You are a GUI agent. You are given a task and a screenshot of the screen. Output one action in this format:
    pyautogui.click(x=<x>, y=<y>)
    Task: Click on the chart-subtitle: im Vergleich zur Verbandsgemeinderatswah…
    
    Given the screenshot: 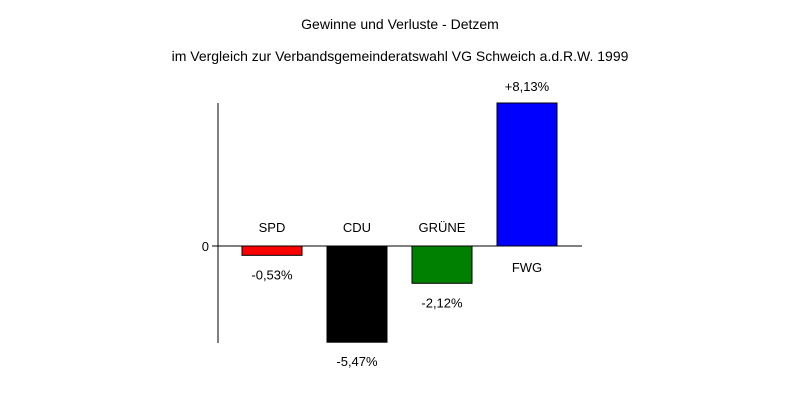 What is the action you would take?
    pyautogui.click(x=400, y=56)
    